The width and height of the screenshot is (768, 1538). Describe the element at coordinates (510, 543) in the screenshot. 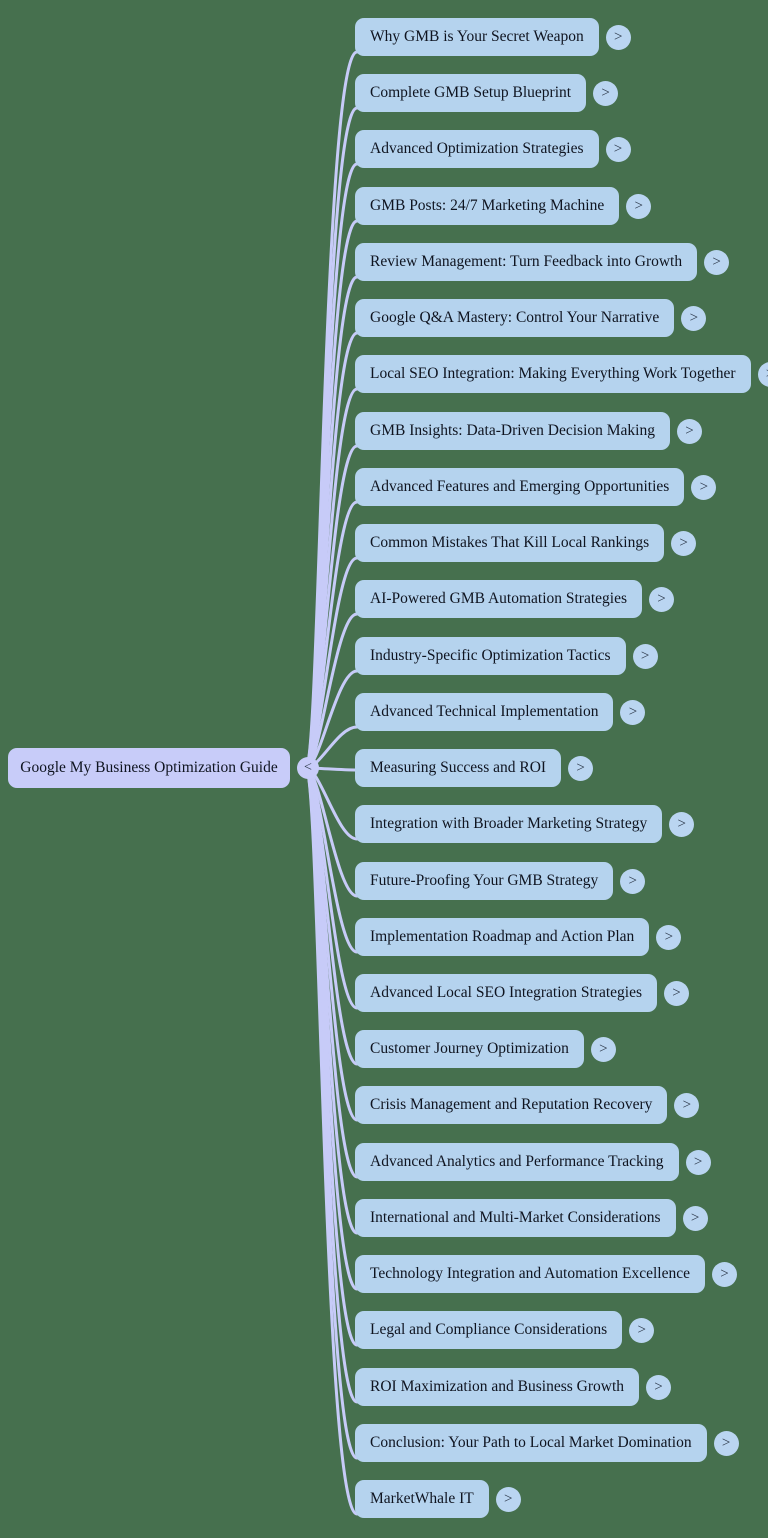

I see `mindmap-node: Common Mistakes That Kill Local Rankings` at that location.